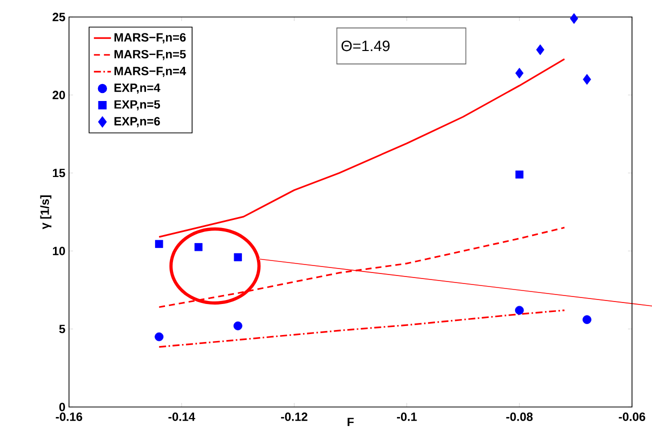 The width and height of the screenshot is (652, 446). Describe the element at coordinates (366, 46) in the screenshot. I see `annotation: Θ=1.49` at that location.